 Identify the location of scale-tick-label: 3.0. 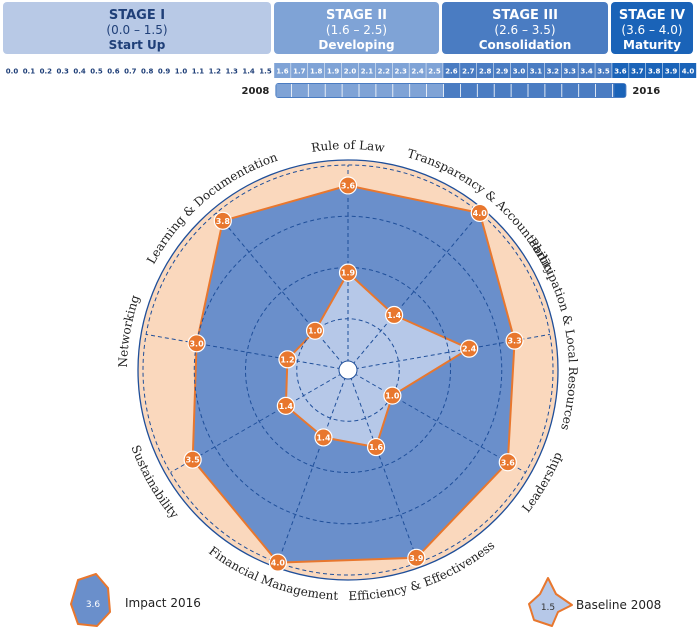
(519, 72).